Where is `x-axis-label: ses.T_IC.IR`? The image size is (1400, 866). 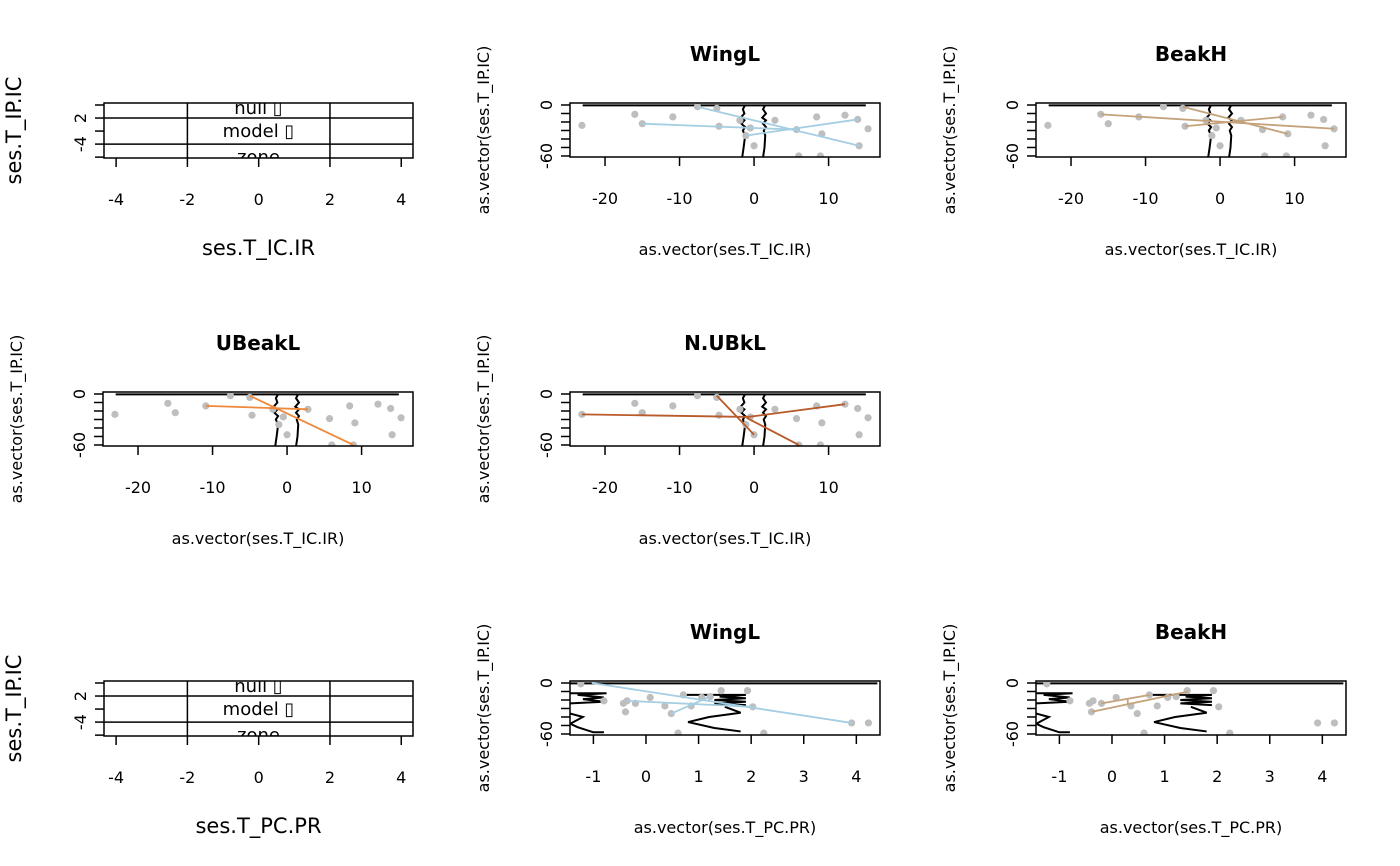
x-axis-label: ses.T_IC.IR is located at coordinates (258, 248).